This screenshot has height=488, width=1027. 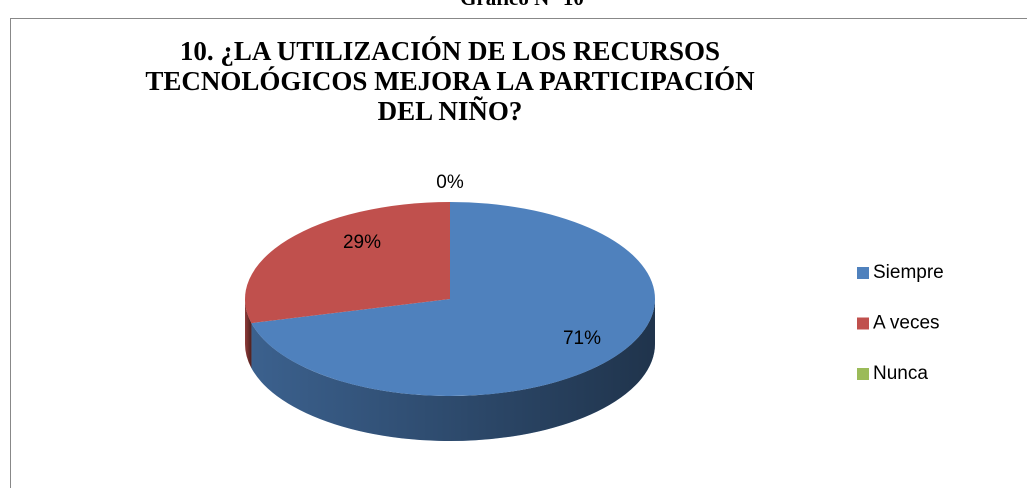 I want to click on data-label: 0%, so click(x=450, y=182).